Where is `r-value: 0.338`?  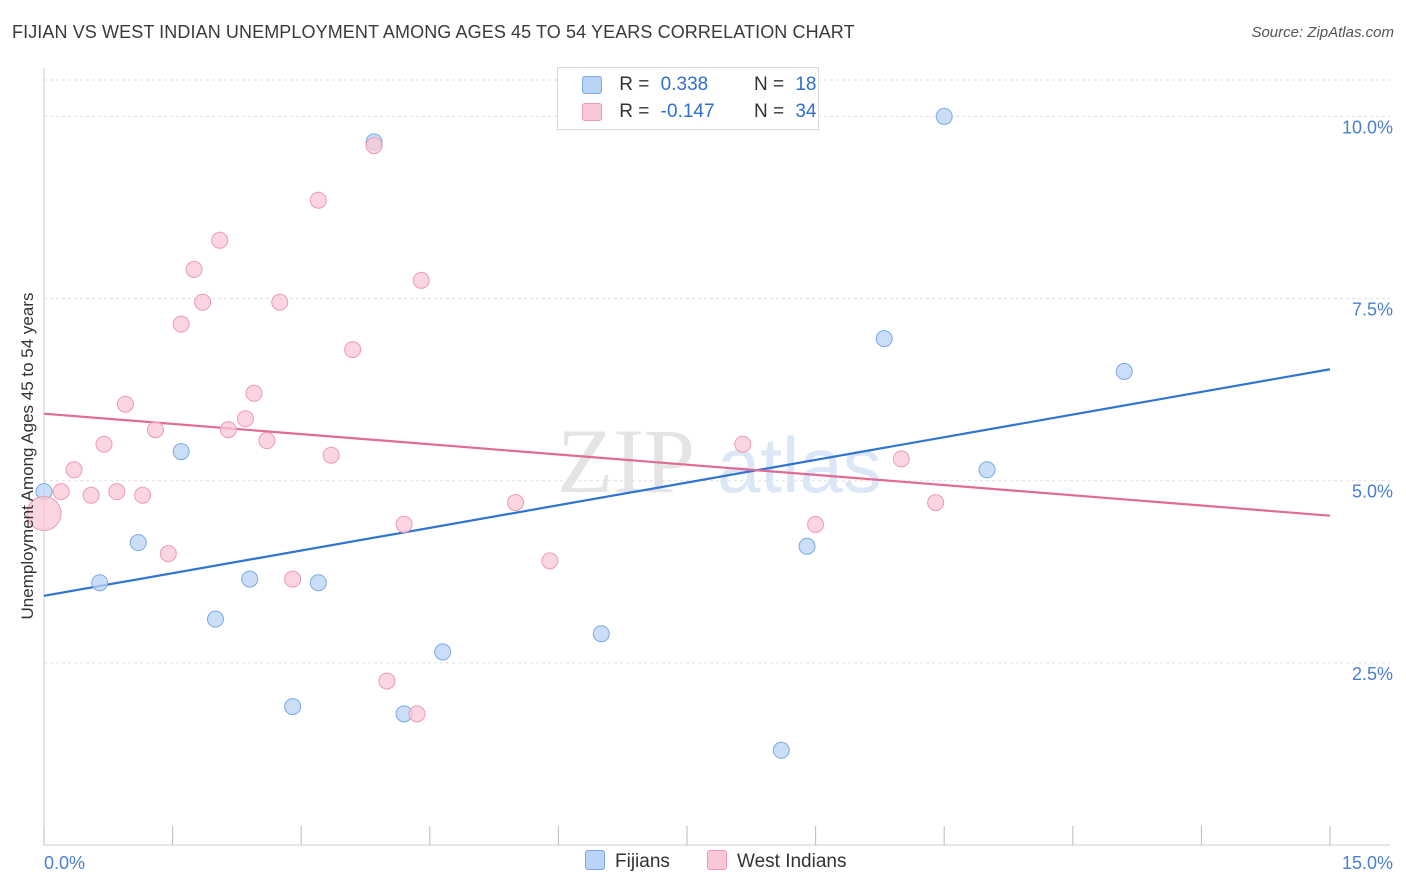 r-value: 0.338 is located at coordinates (684, 84).